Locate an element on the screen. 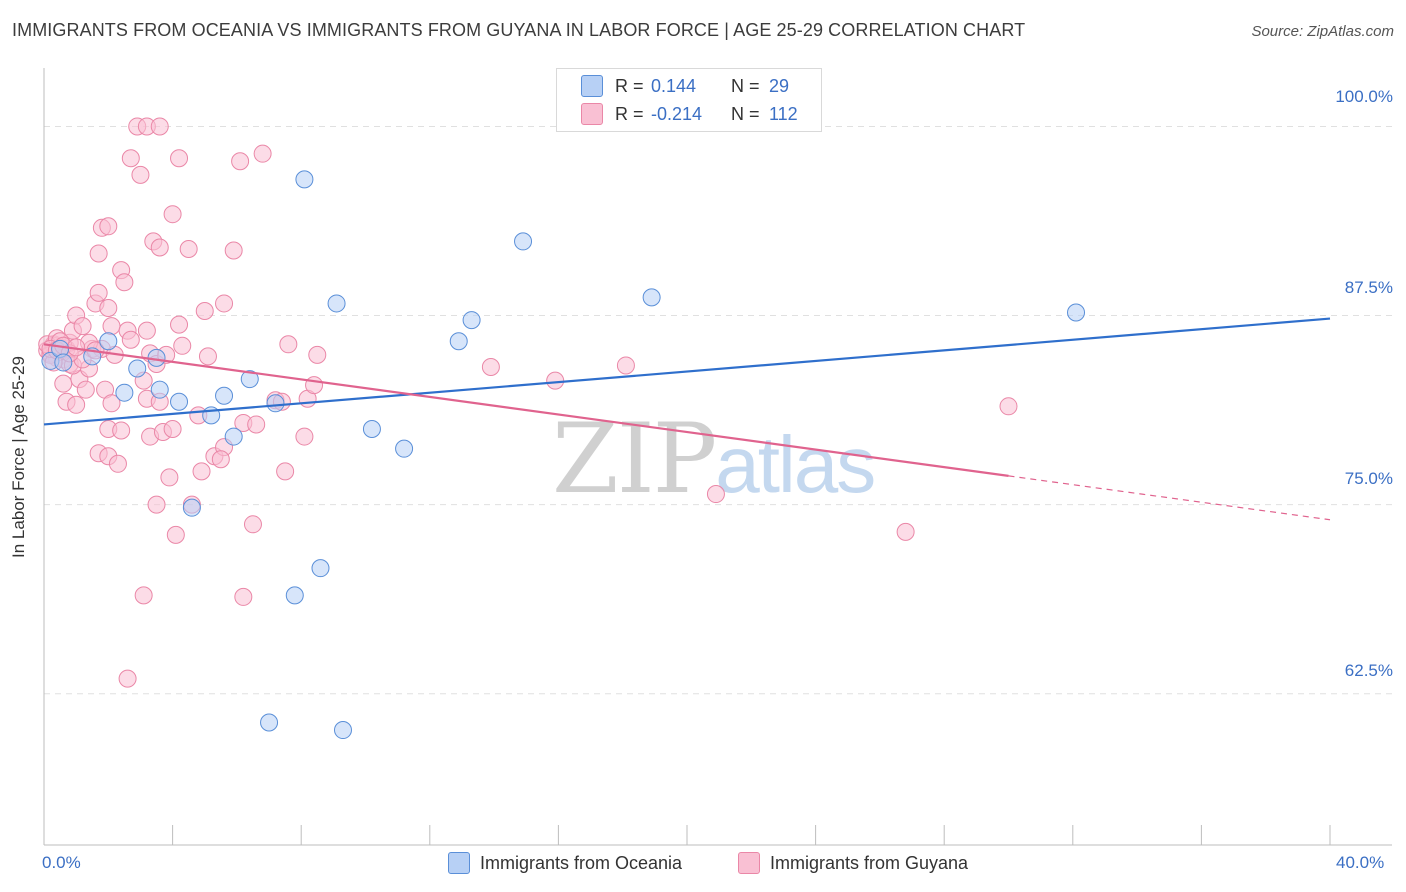 This screenshot has width=1406, height=892. legend-row-oceania: R = 0.144 N = 29 is located at coordinates (685, 86).